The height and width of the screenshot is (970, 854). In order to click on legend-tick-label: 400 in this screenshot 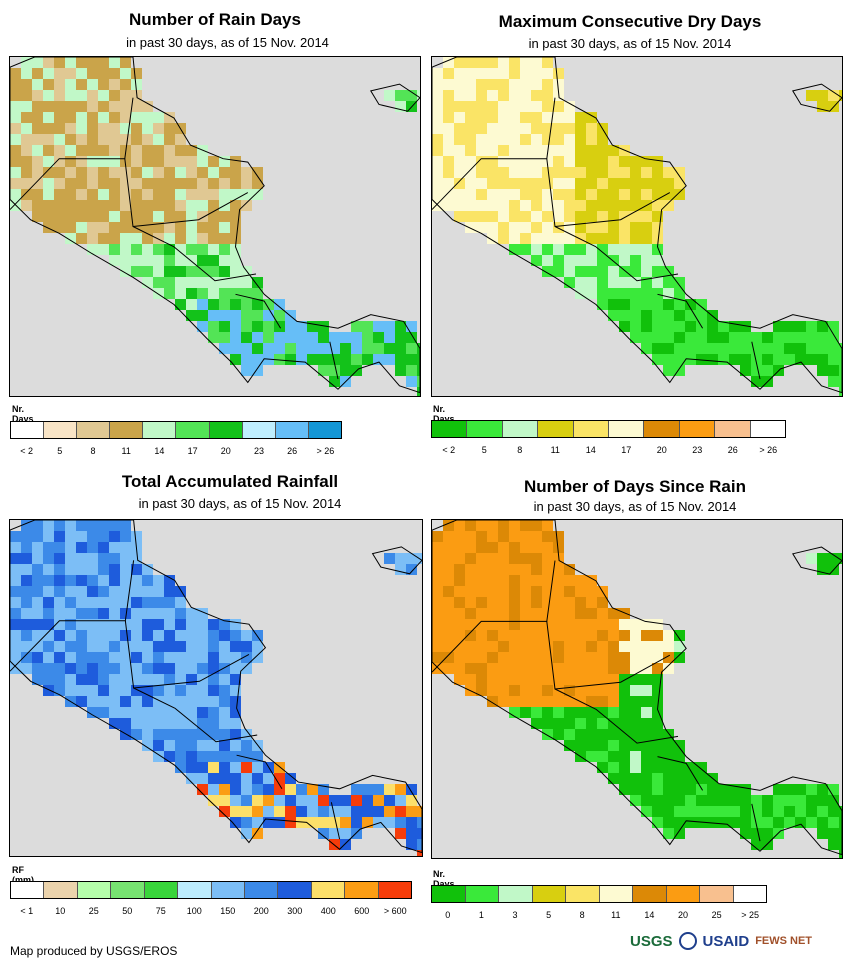, I will do `click(328, 911)`.